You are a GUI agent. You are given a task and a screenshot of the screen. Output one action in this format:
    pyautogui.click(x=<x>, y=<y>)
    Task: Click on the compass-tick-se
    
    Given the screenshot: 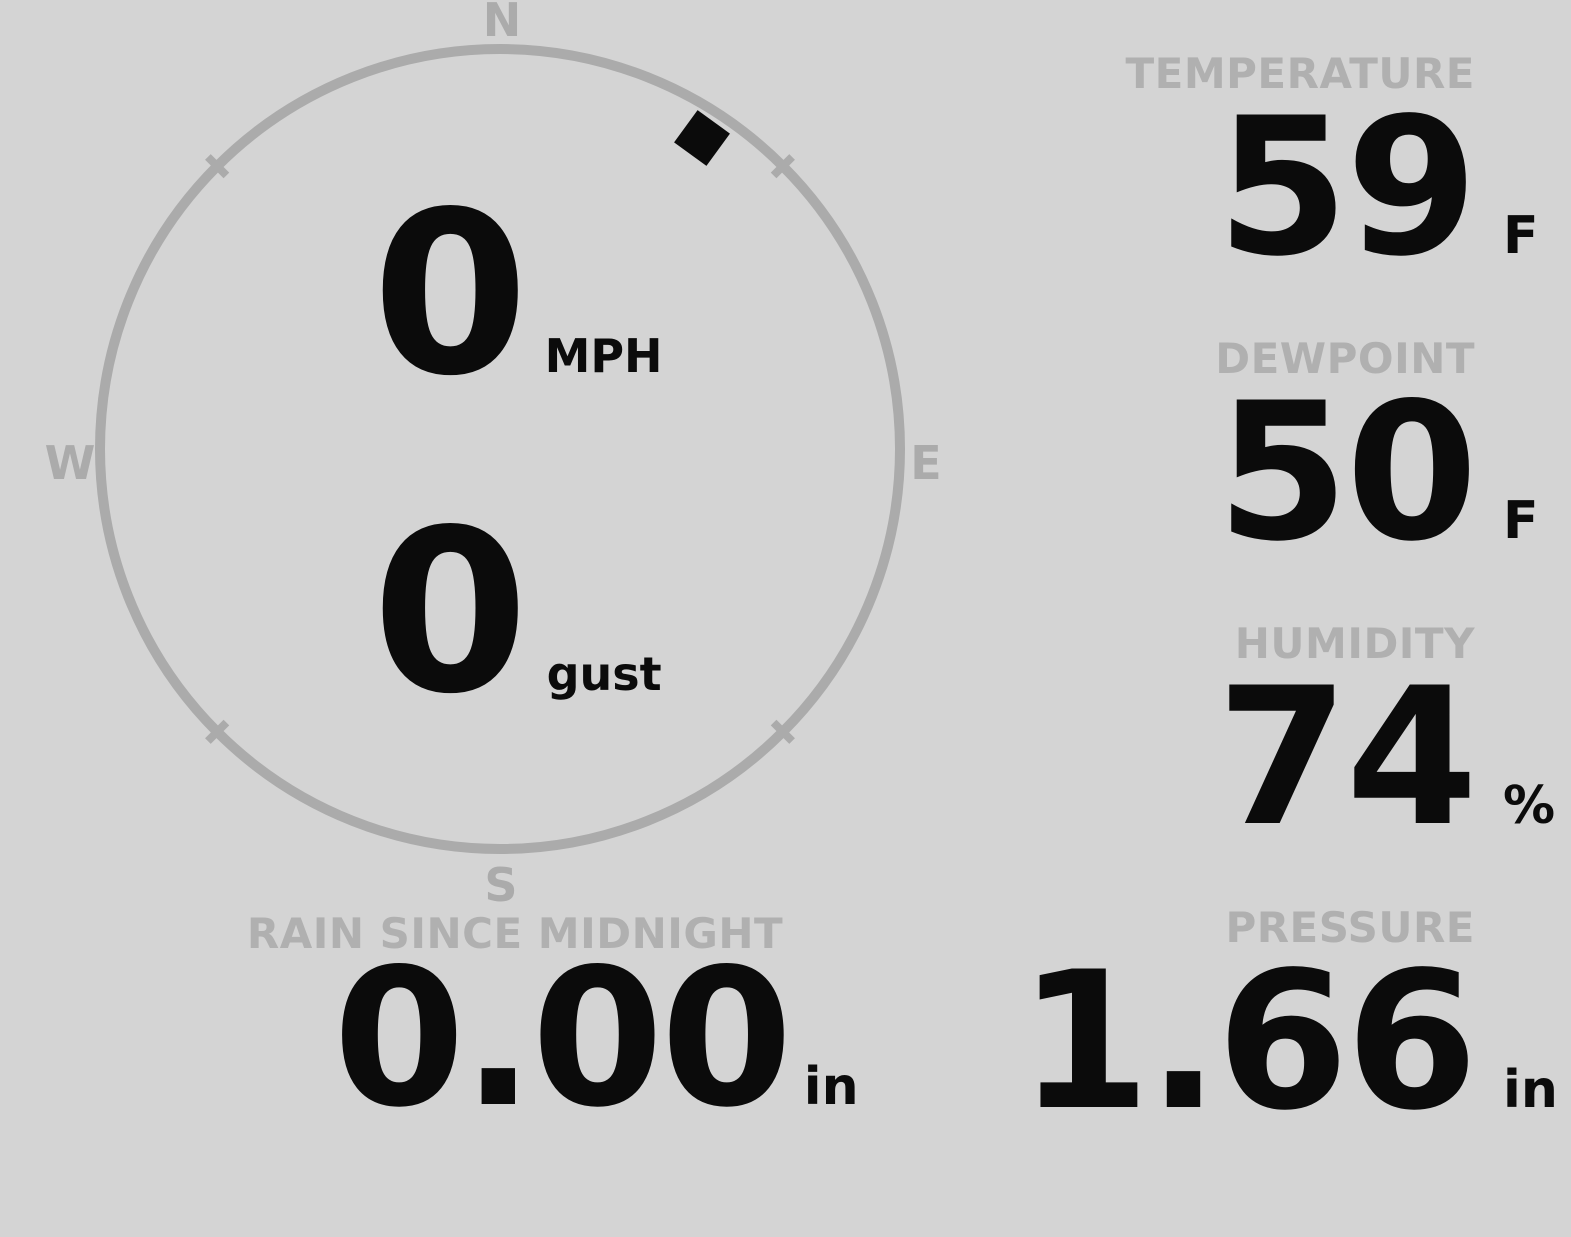 What is the action you would take?
    pyautogui.click(x=782, y=731)
    